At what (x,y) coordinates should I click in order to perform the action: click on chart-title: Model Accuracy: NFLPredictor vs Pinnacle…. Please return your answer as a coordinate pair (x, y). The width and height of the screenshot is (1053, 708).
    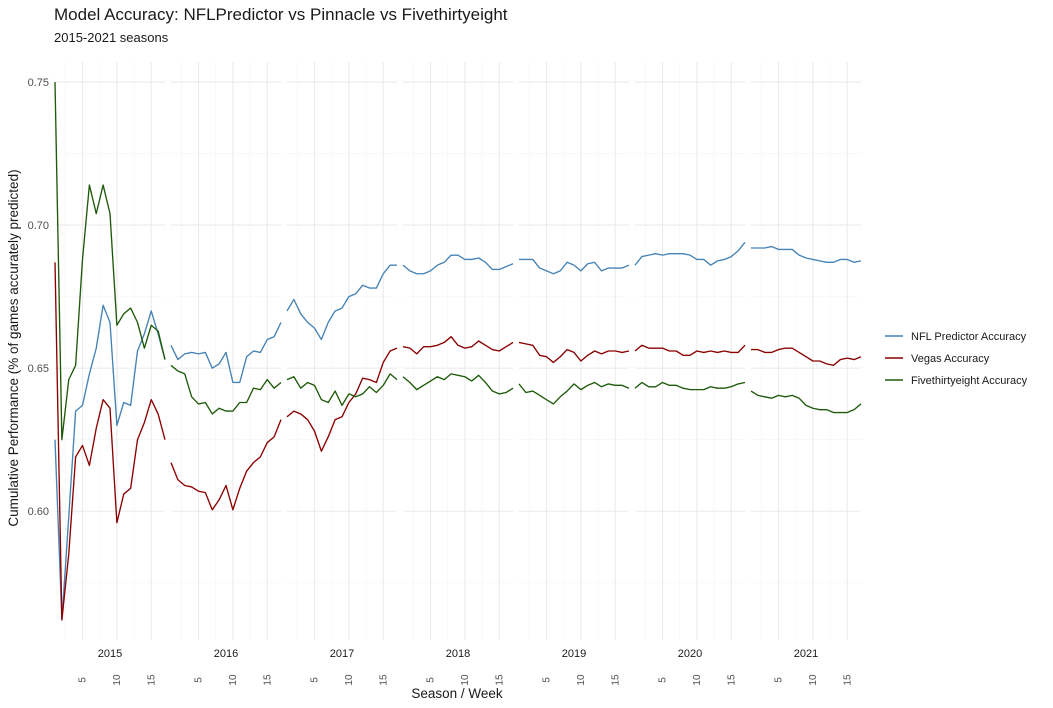
    Looking at the image, I should click on (281, 14).